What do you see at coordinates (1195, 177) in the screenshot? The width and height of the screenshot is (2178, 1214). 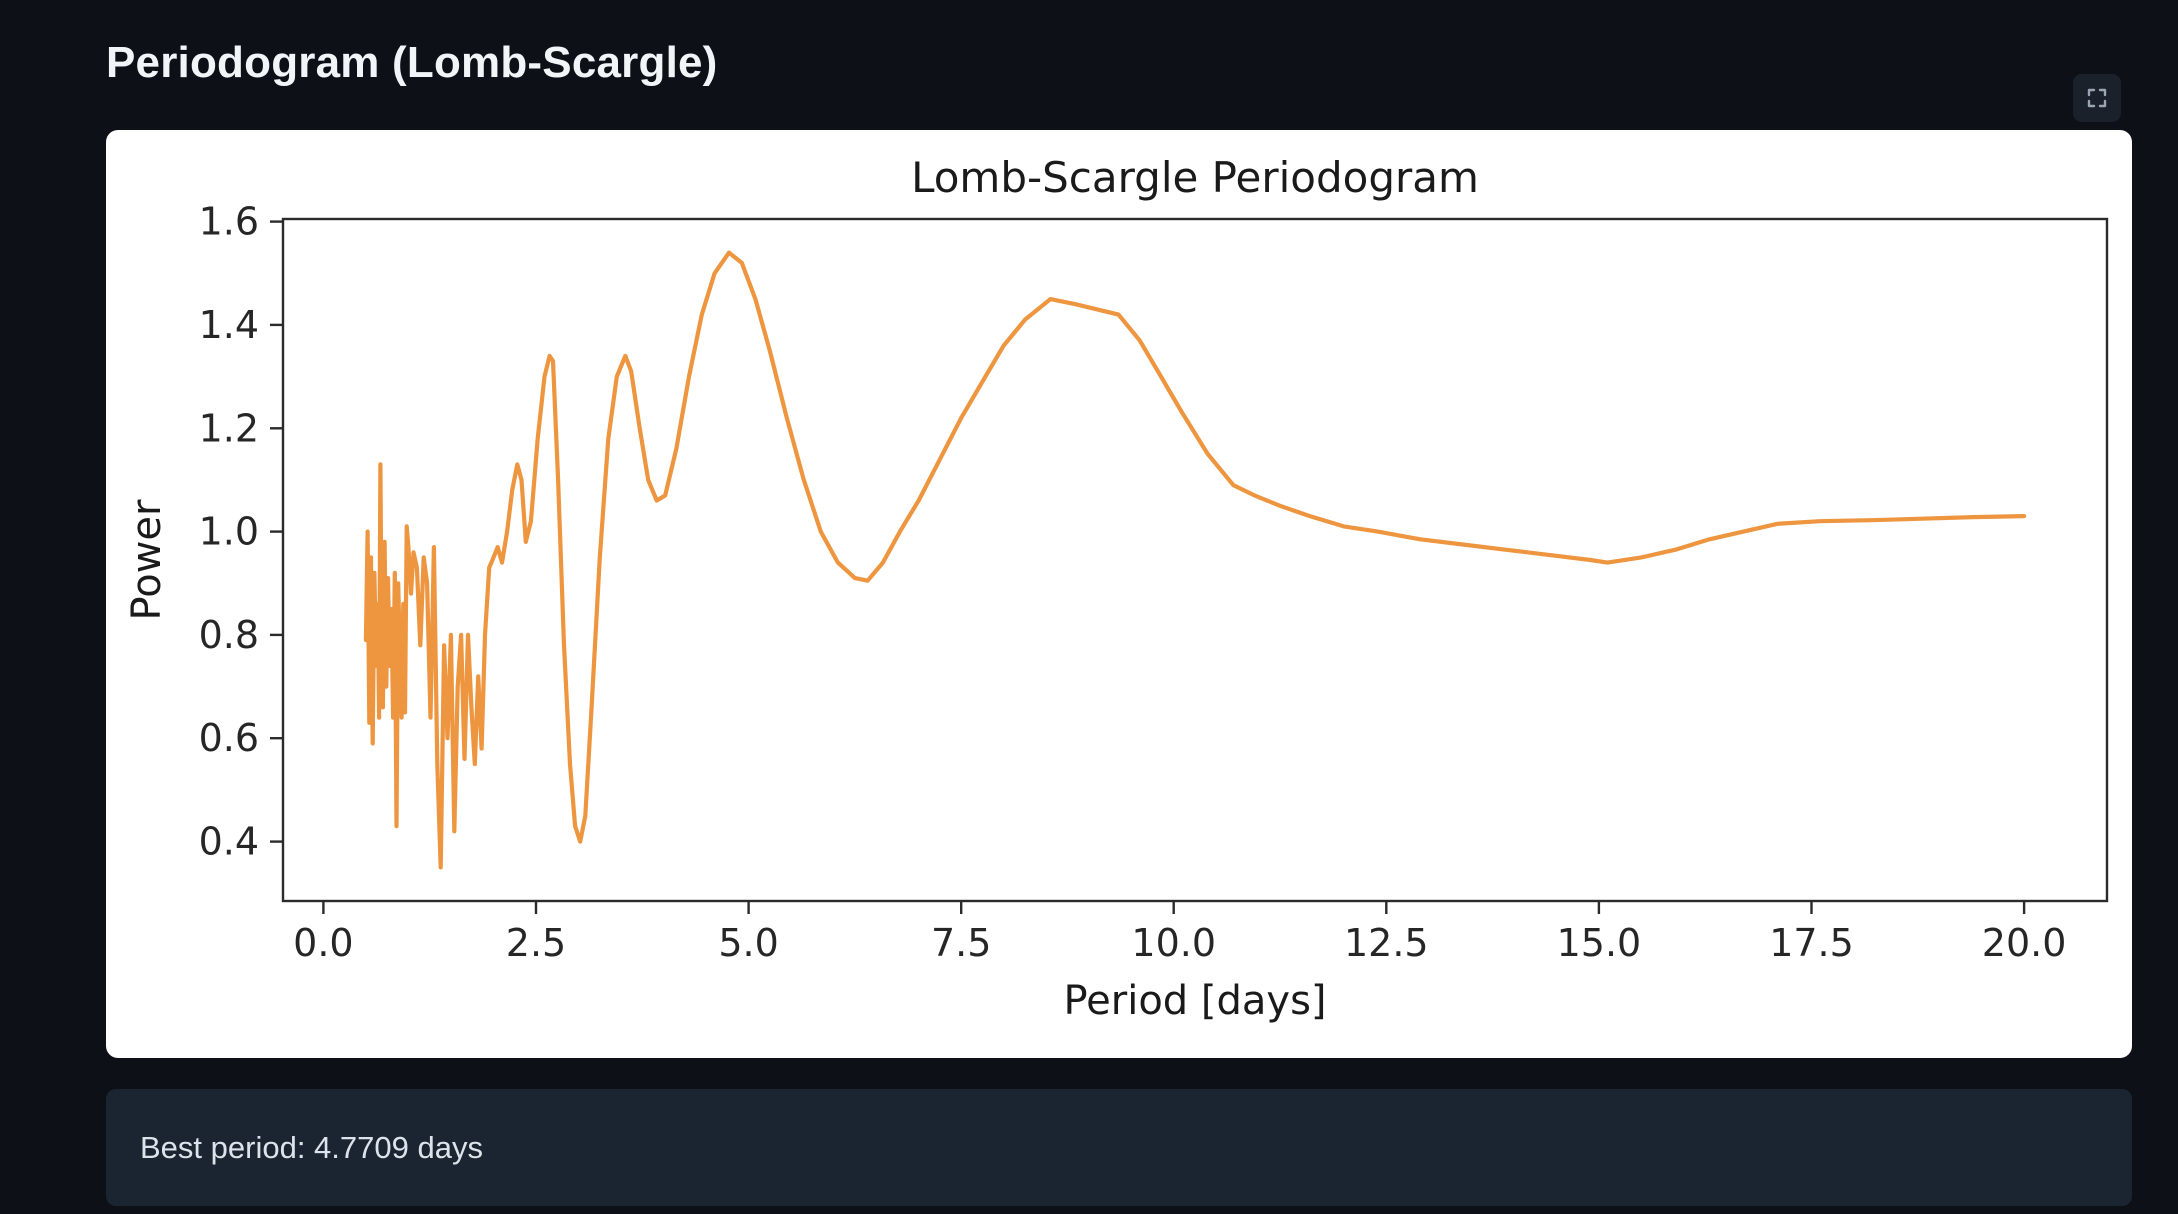 I see `chart-title: Lomb-Scargle Periodogram` at bounding box center [1195, 177].